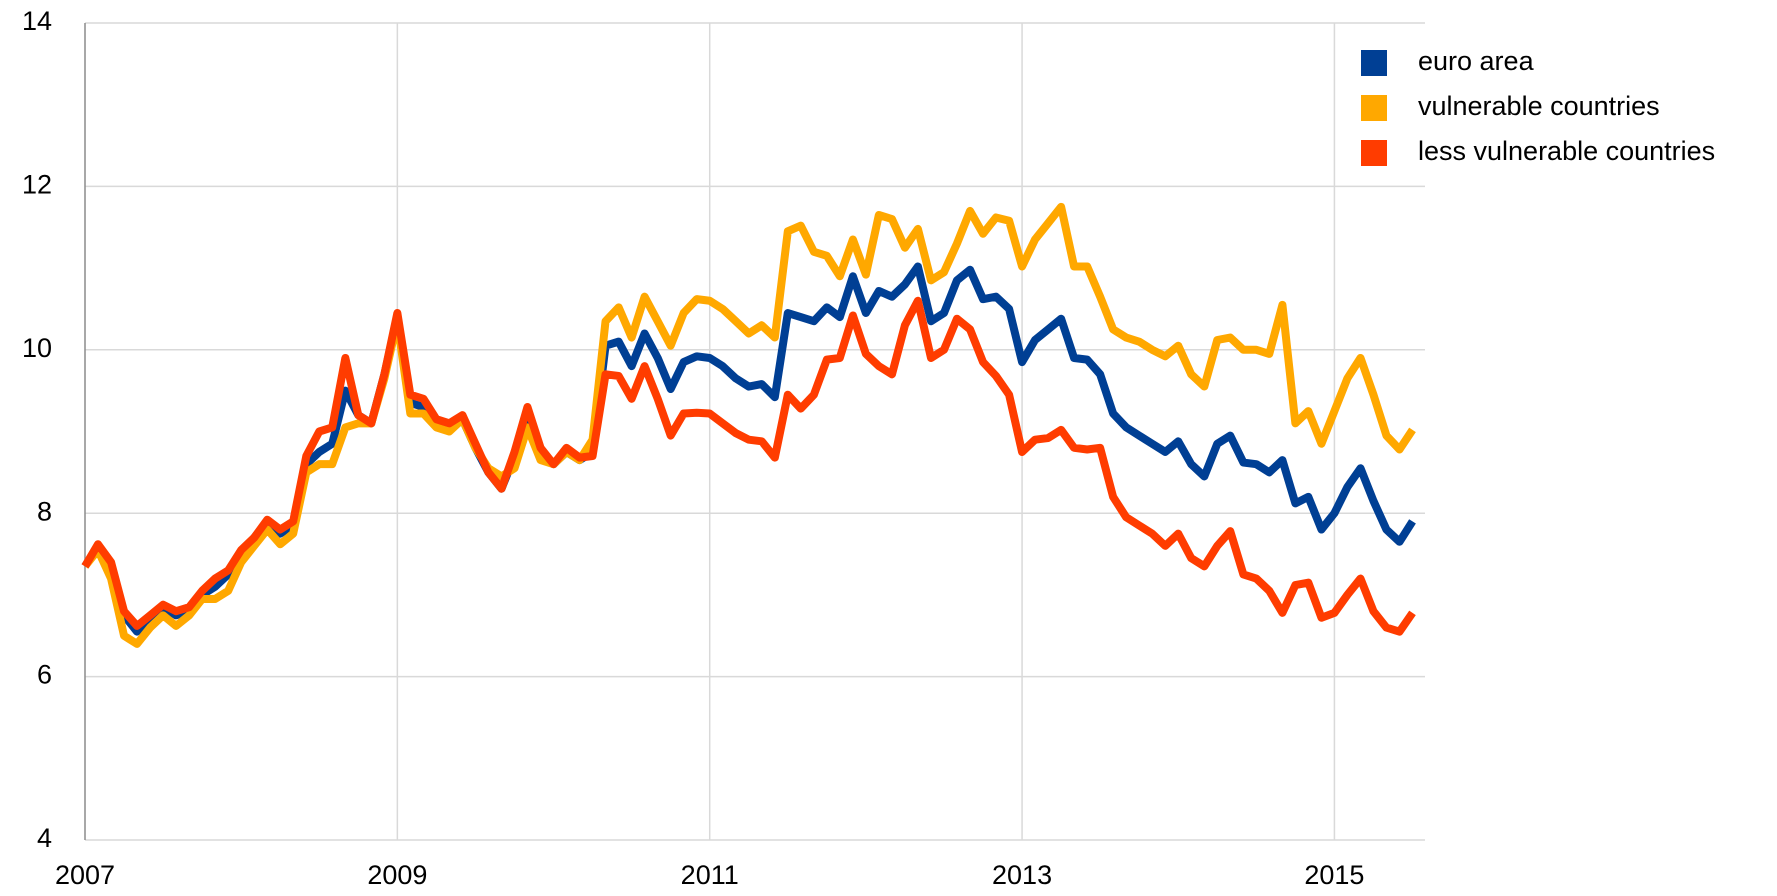  What do you see at coordinates (37, 348) in the screenshot?
I see `y-tick-label: 10` at bounding box center [37, 348].